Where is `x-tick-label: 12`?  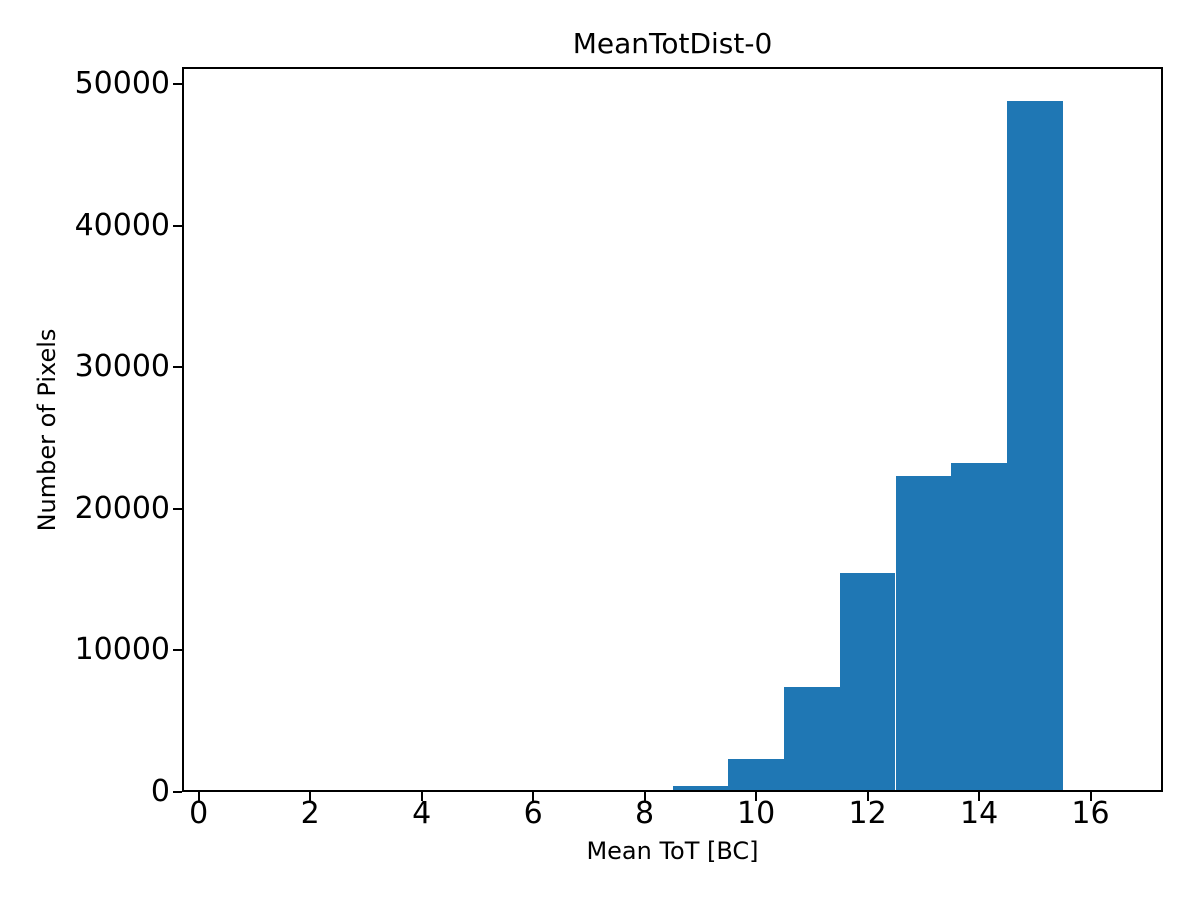 x-tick-label: 12 is located at coordinates (867, 813).